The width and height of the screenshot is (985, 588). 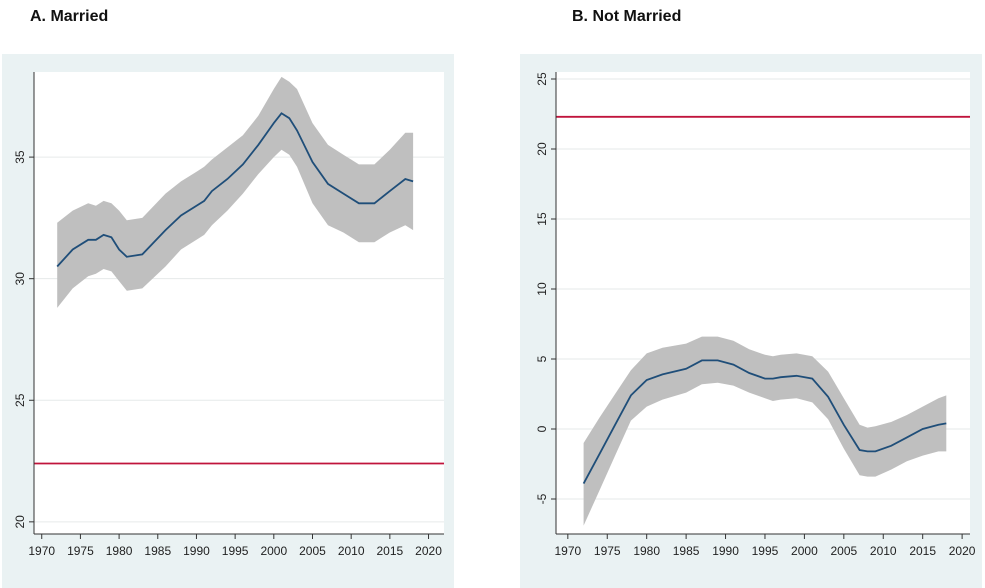 I want to click on panel-b-title: B. Not Married, so click(x=627, y=16).